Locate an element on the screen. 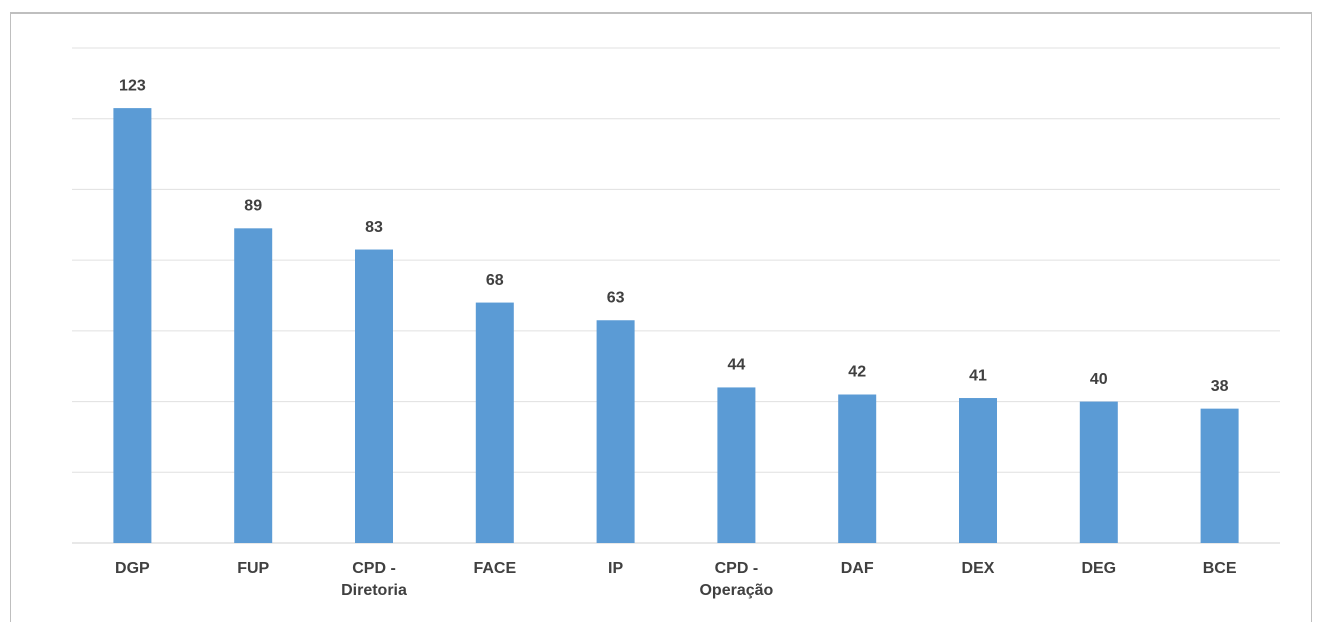  data-label: 42 is located at coordinates (857, 372).